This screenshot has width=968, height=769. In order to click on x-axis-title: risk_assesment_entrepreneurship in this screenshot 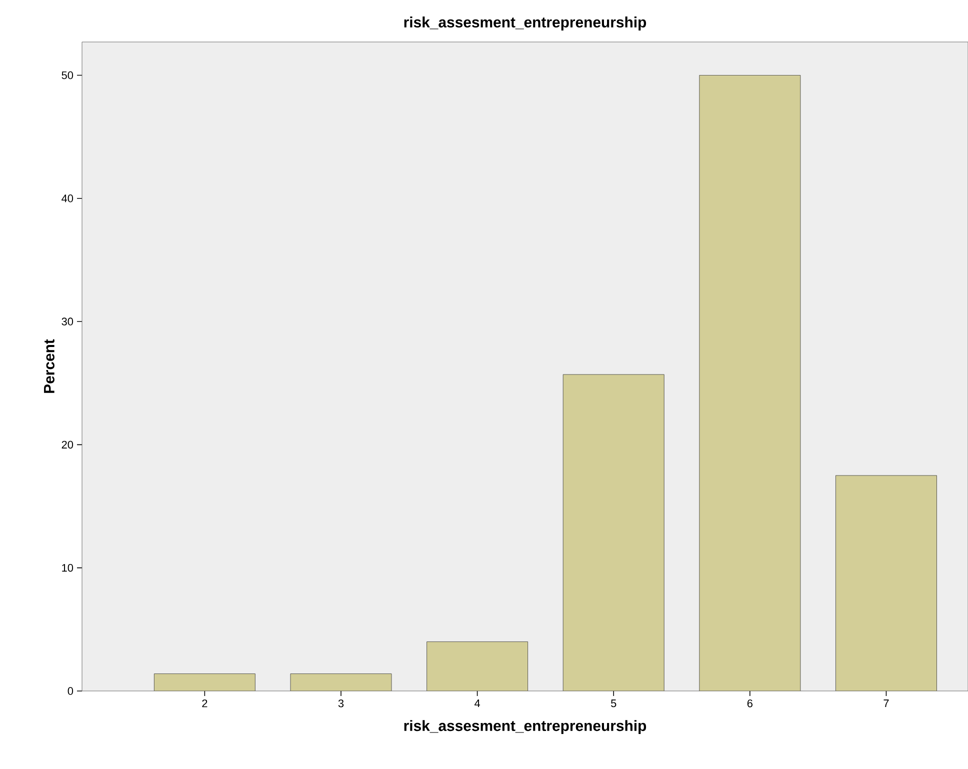, I will do `click(525, 727)`.